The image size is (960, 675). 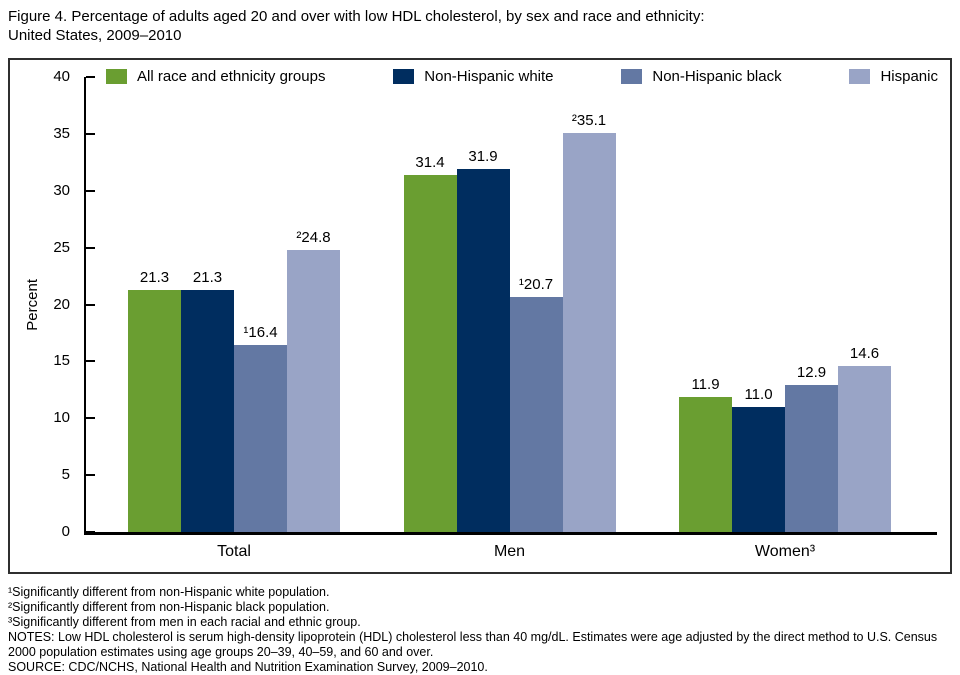 What do you see at coordinates (61, 418) in the screenshot?
I see `y-tick-label: 10` at bounding box center [61, 418].